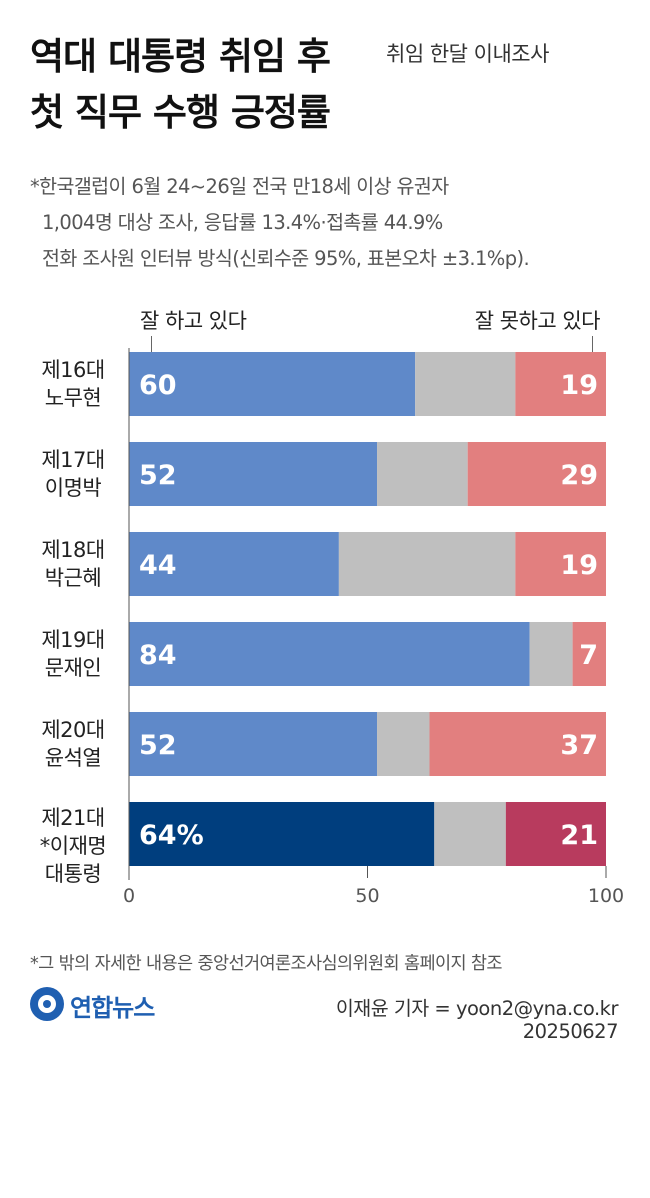  What do you see at coordinates (579, 565) in the screenshot?
I see `data-label-negative-2: 19` at bounding box center [579, 565].